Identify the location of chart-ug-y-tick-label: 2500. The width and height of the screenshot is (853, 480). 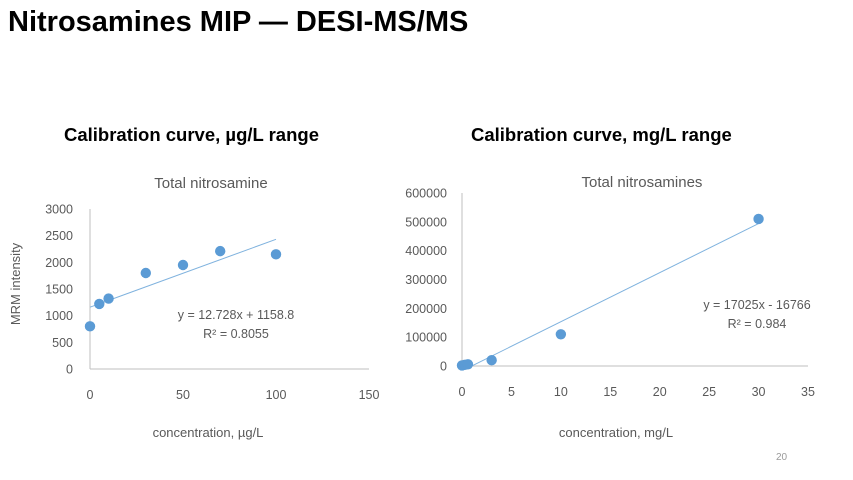
(59, 236).